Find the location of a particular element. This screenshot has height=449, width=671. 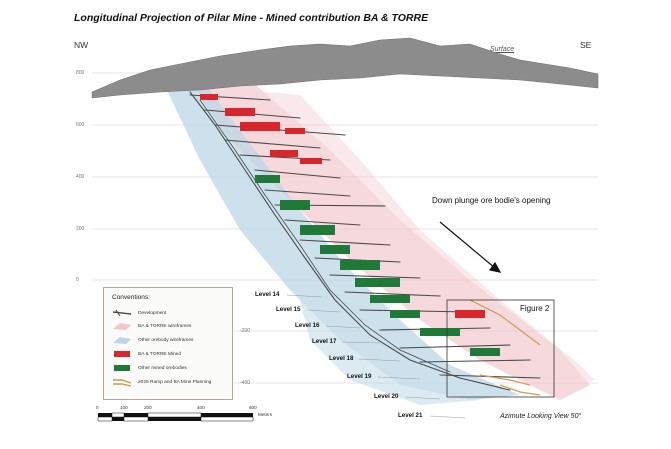

legend-item-development: Development is located at coordinates (139, 313).